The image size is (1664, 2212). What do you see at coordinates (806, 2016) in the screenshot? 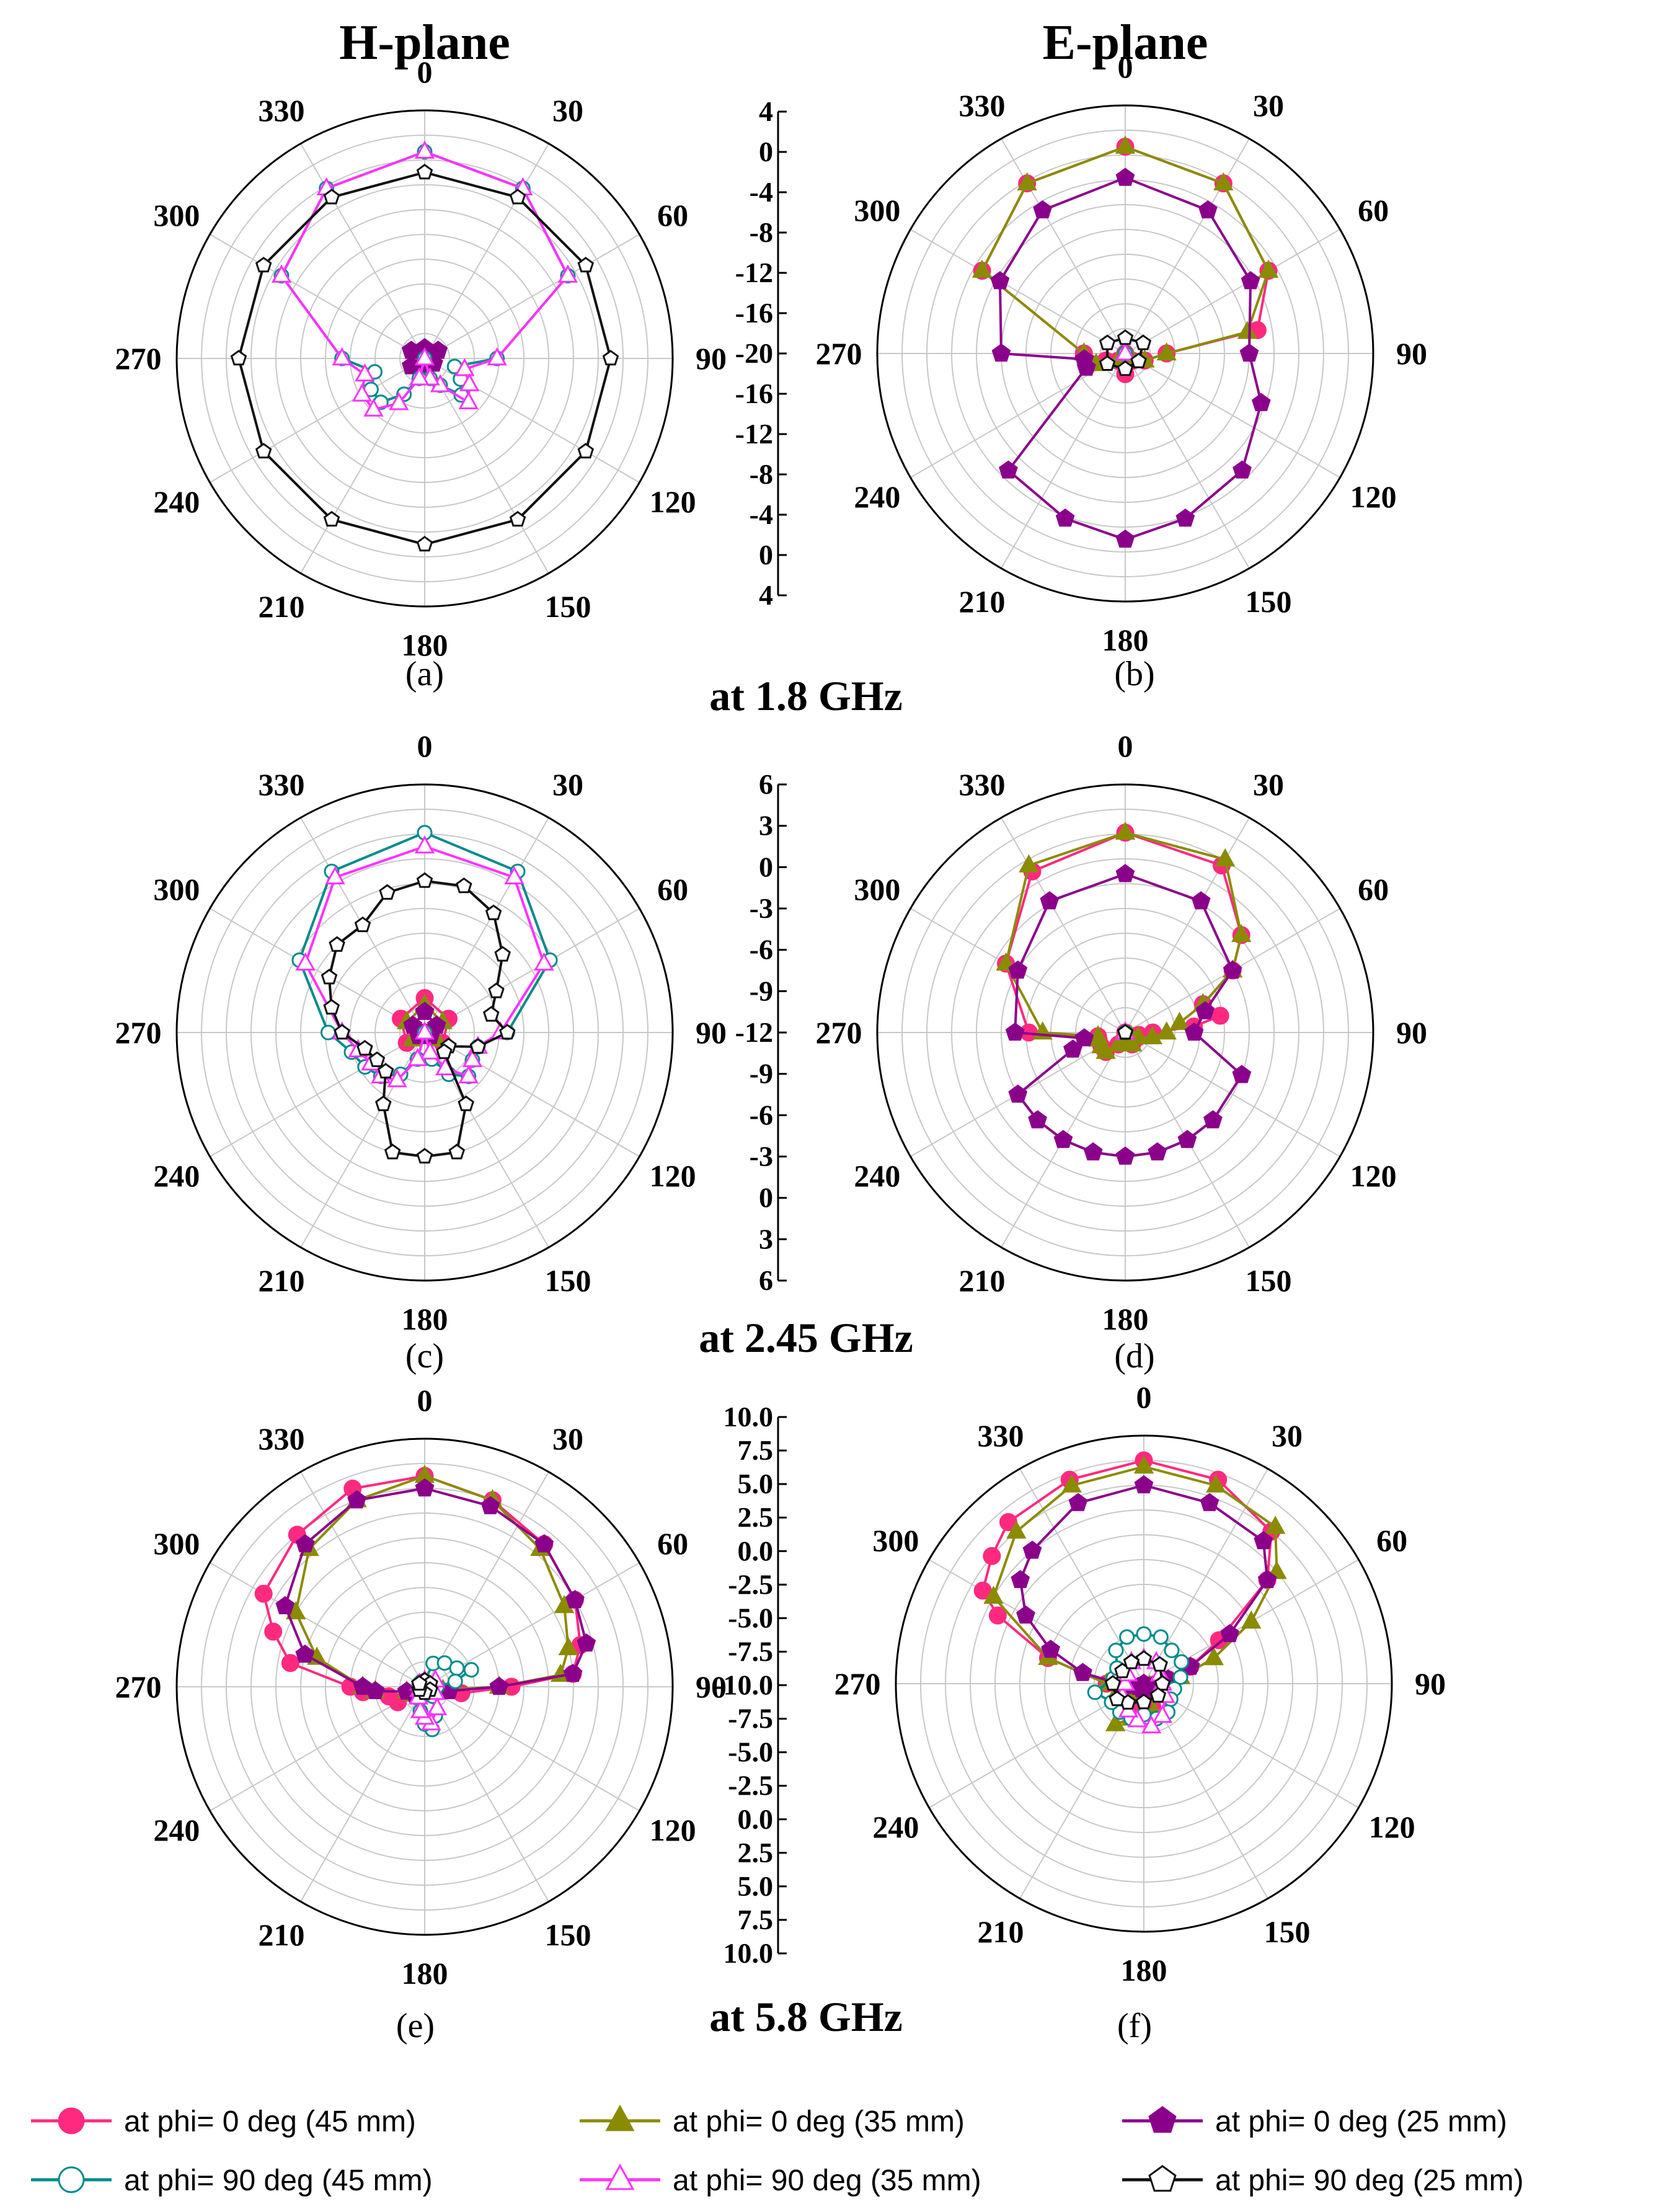
I see `frequency-label-5-8: at 5.8 GHz` at bounding box center [806, 2016].